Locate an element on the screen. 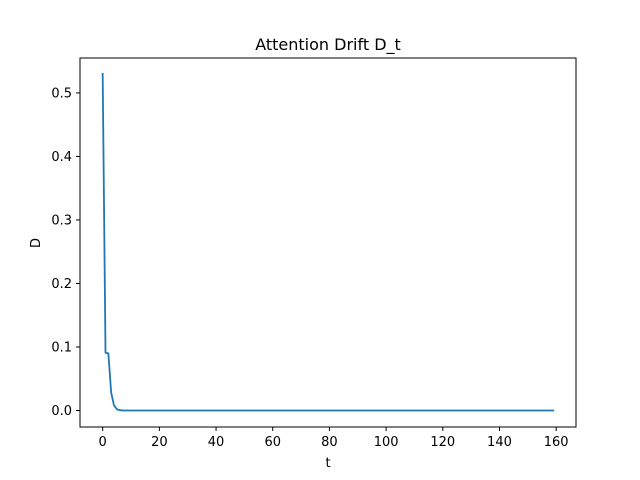 The image size is (640, 480). chart-title: Attention Drift D_t is located at coordinates (328, 45).